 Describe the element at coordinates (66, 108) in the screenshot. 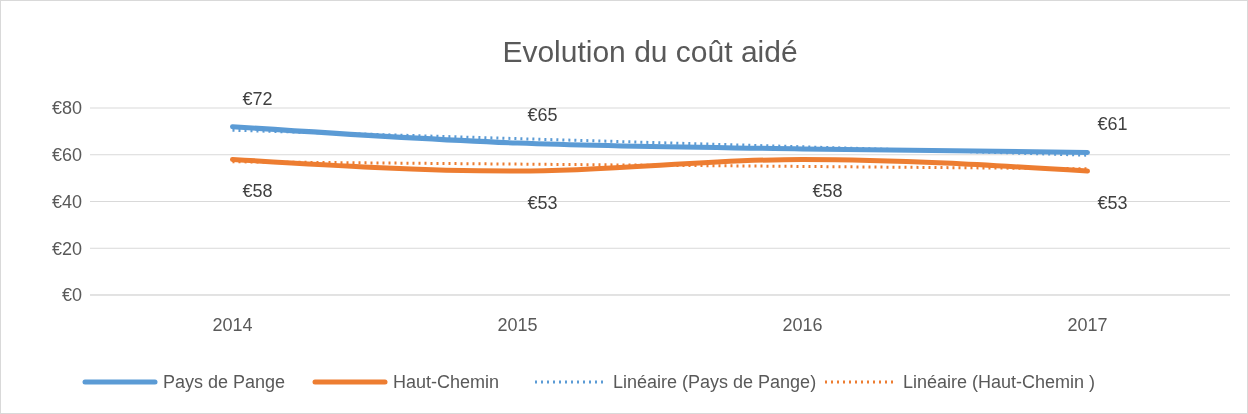

I see `y-tick-label: €80` at that location.